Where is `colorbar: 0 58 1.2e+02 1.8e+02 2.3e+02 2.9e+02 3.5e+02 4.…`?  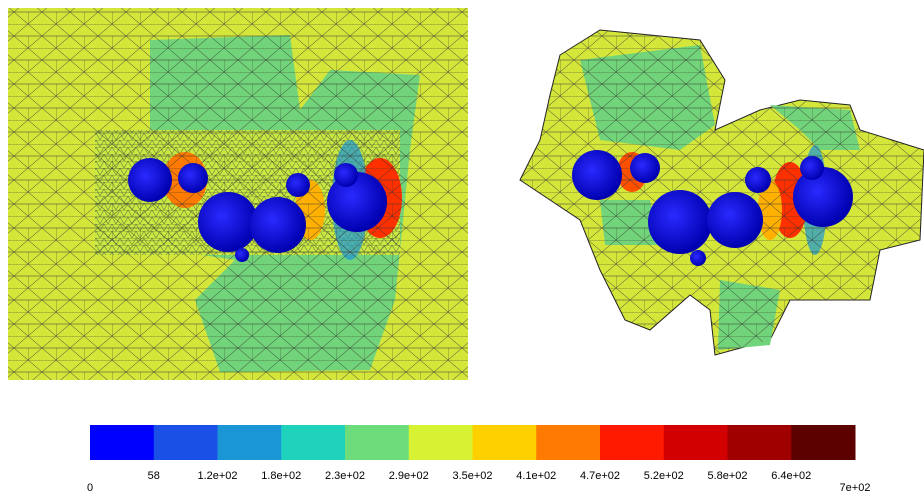 colorbar: 0 58 1.2e+02 1.8e+02 2.3e+02 2.9e+02 3.5e+02 4.… is located at coordinates (479, 459).